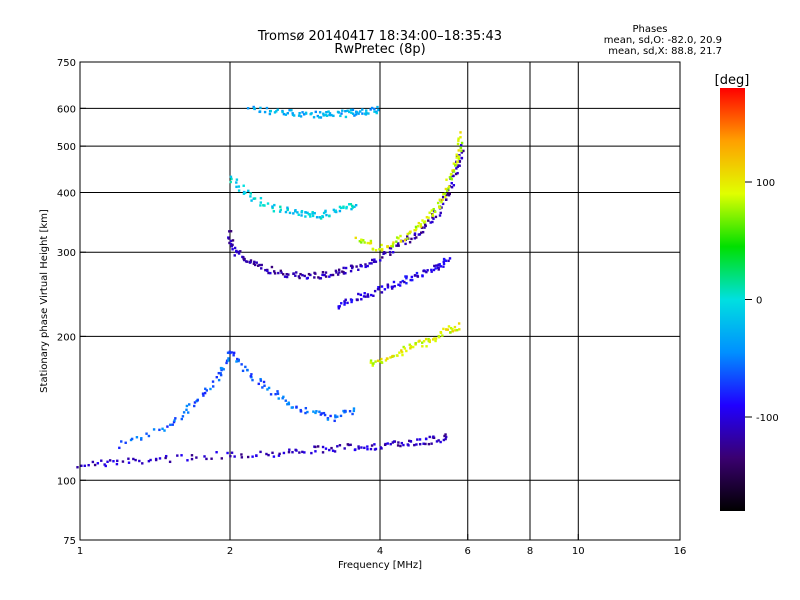  What do you see at coordinates (379, 36) in the screenshot?
I see `chart-title: Tromsø 20140417 18:34:00–18:35:43` at bounding box center [379, 36].